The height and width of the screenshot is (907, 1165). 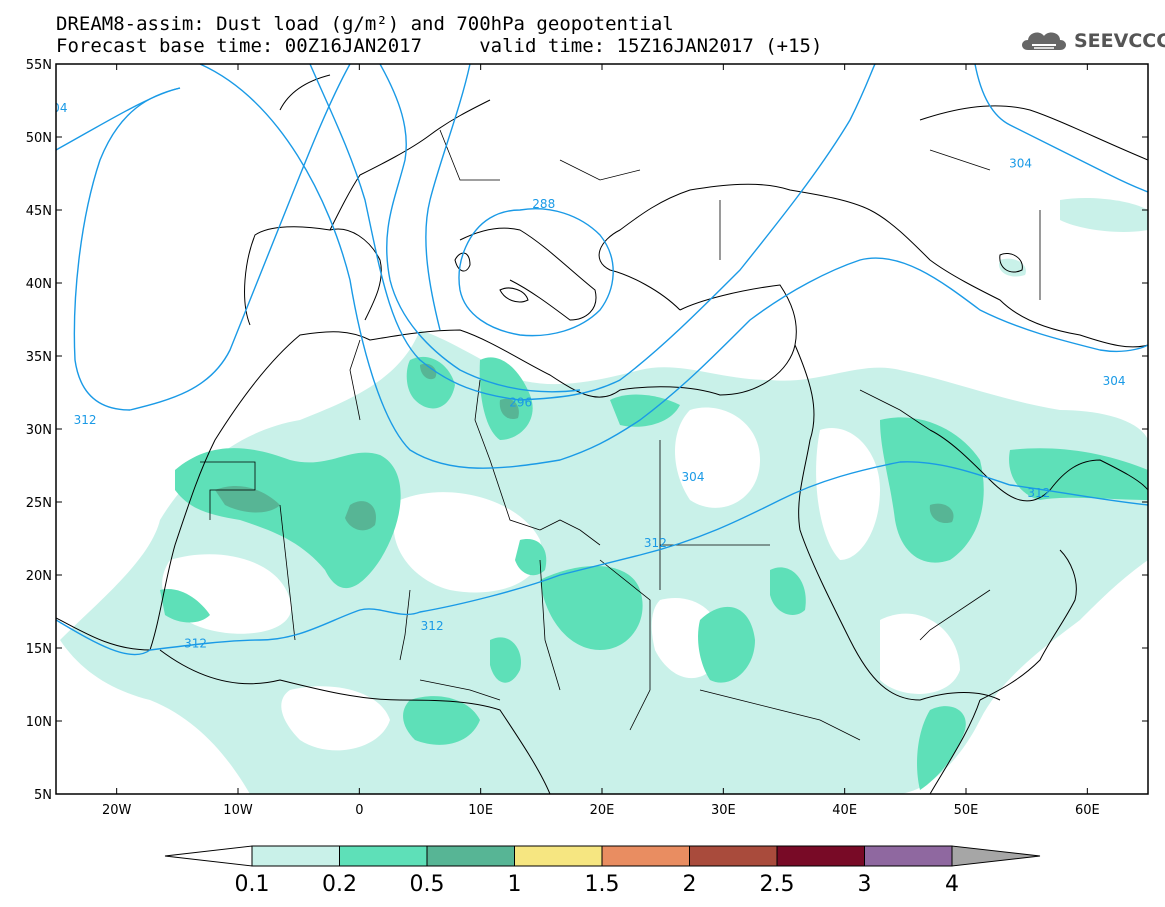 I want to click on colorbar-label: 1.5, so click(x=602, y=884).